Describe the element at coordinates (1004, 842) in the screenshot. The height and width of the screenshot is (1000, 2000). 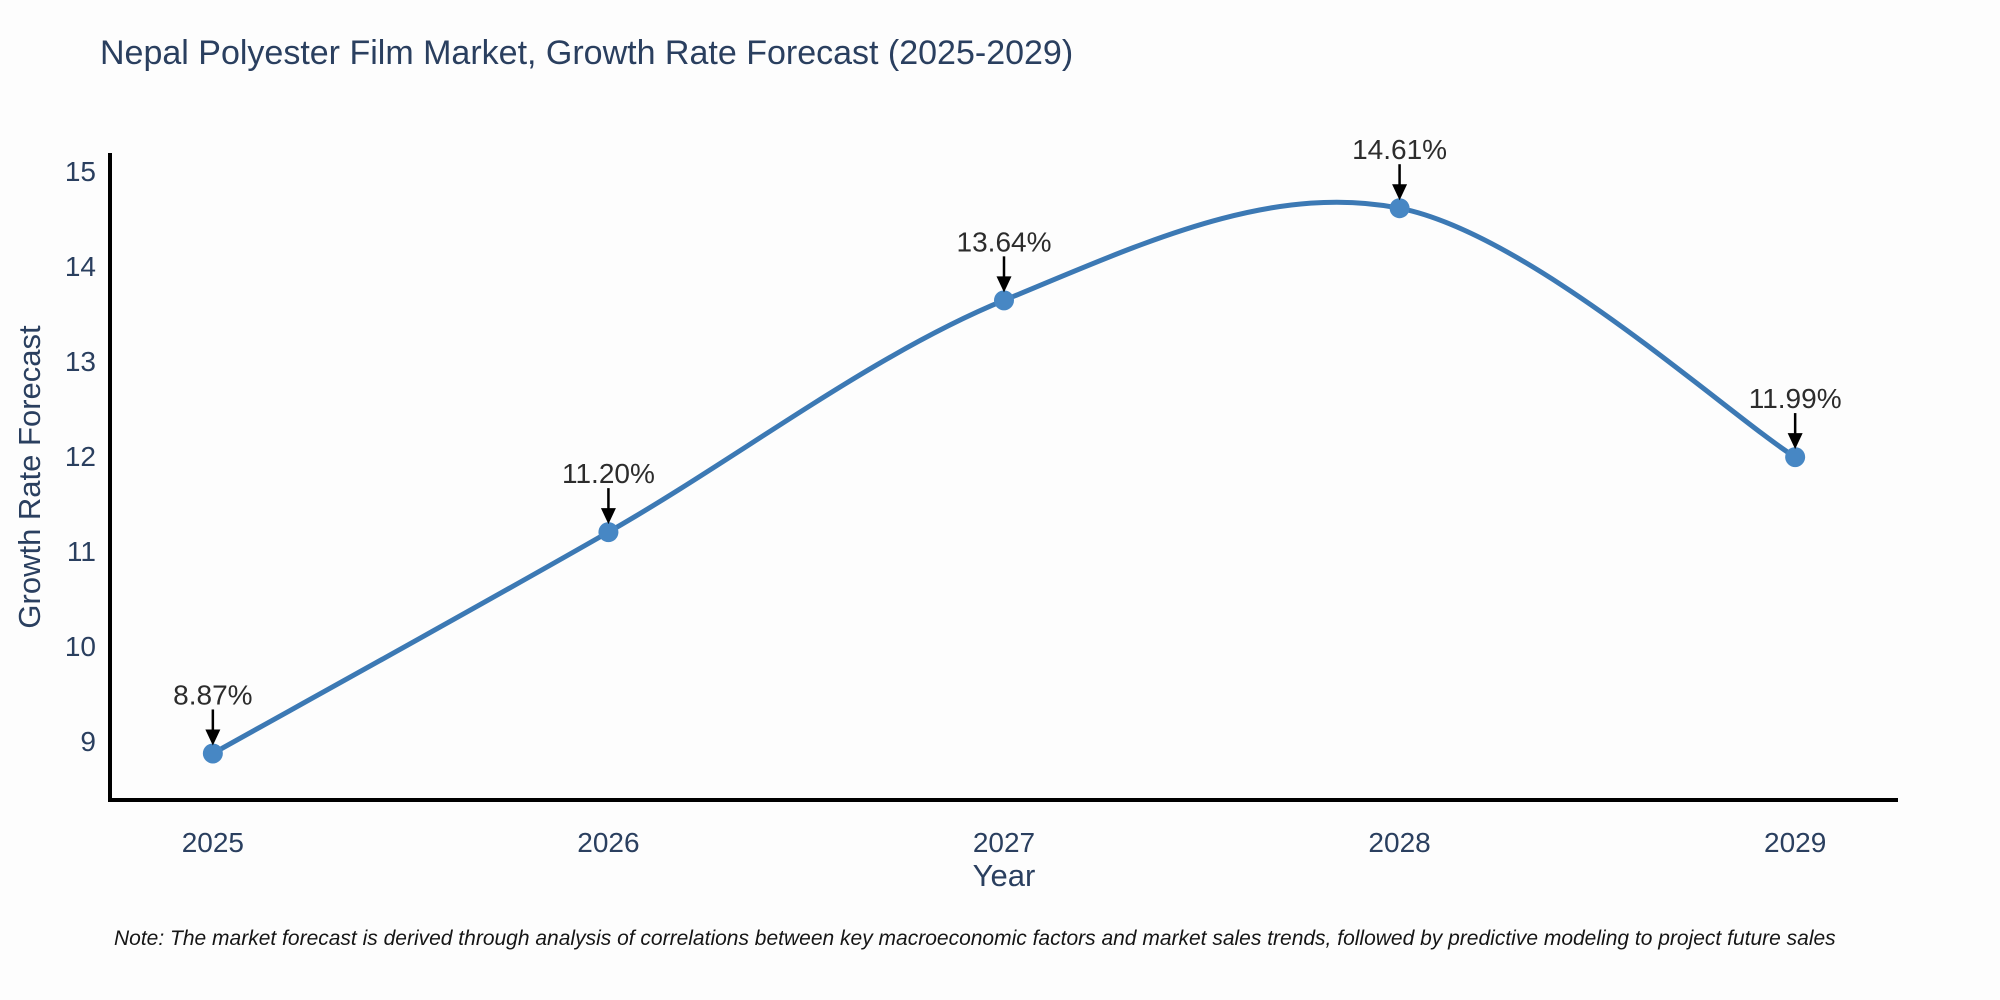
I see `x-tick-label: 2027` at that location.